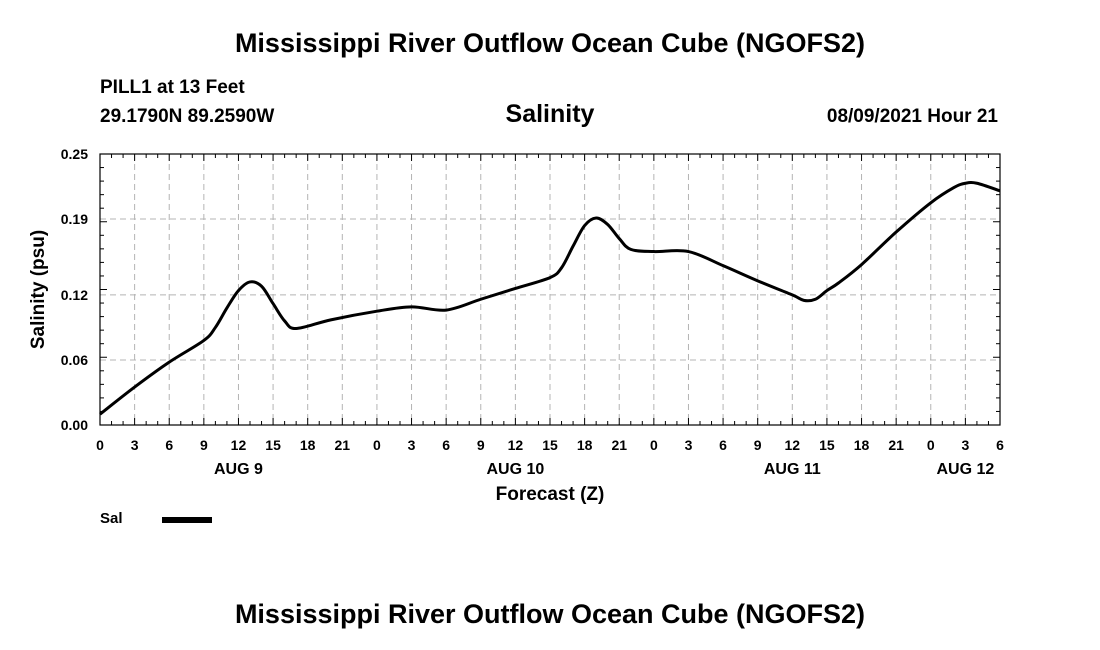 This screenshot has height=650, width=1100. I want to click on y-tick-label: 0.25, so click(74, 154).